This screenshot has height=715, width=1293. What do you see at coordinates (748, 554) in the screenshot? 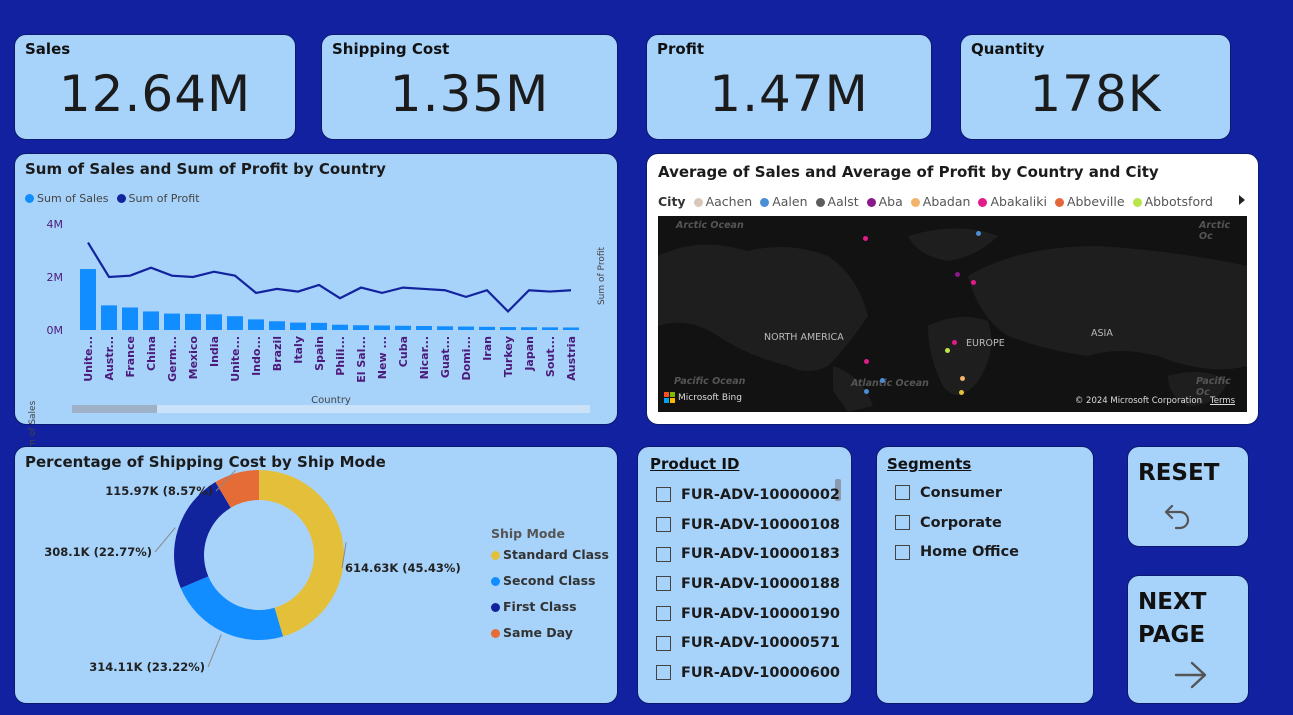
I see `slicer-item: FUR-ADV-10000183` at bounding box center [748, 554].